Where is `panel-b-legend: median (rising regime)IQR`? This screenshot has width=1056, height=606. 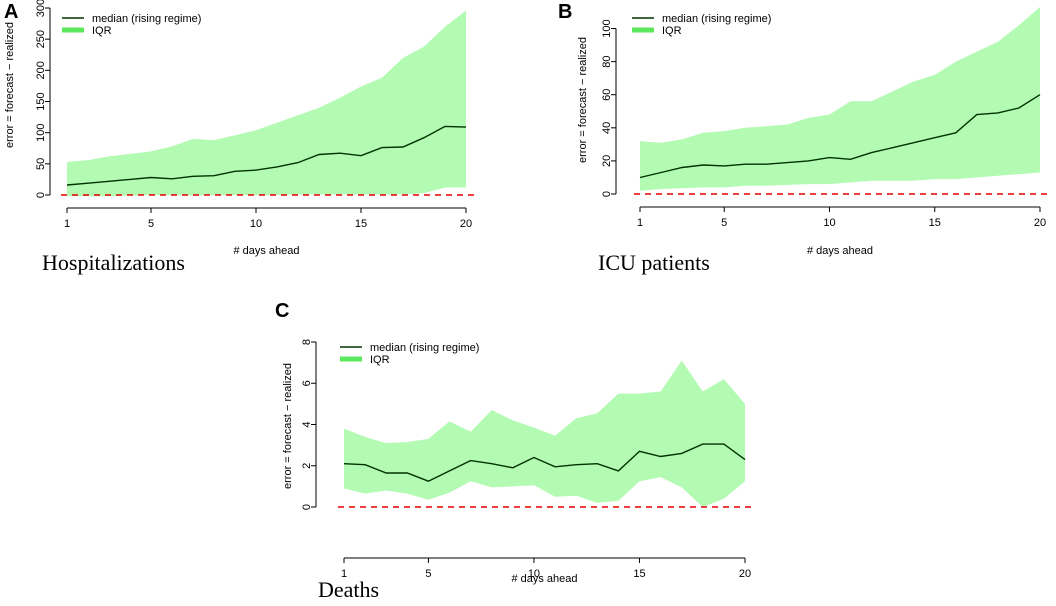
panel-b-legend: median (rising regime)IQR is located at coordinates (701, 25).